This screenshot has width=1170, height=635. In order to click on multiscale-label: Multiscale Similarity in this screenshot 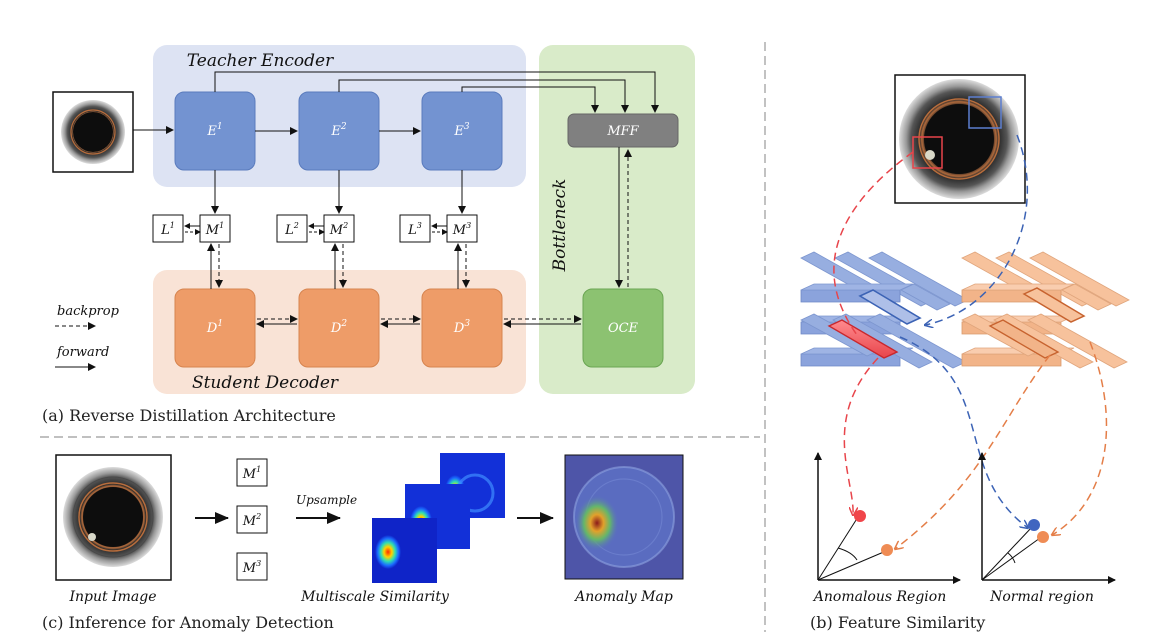, I will do `click(375, 597)`.